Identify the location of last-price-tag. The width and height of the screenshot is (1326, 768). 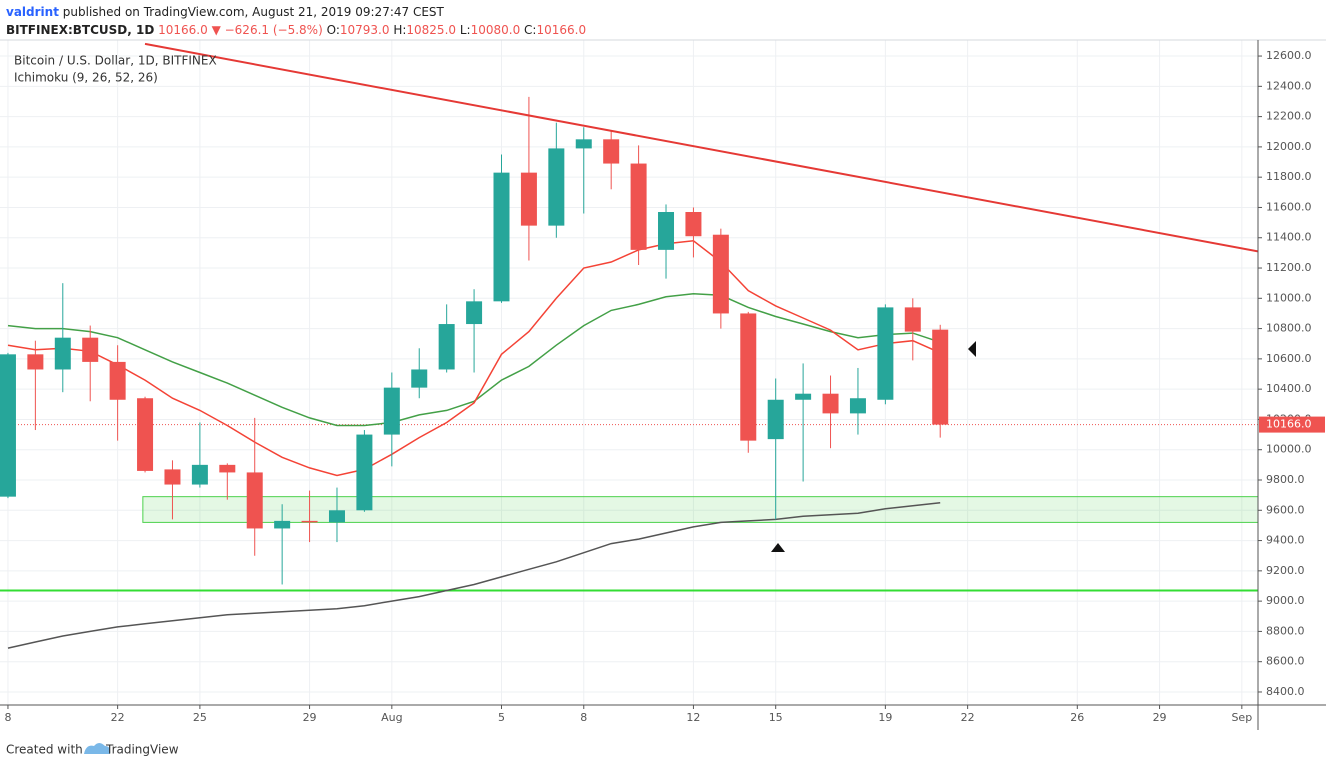
(1292, 424).